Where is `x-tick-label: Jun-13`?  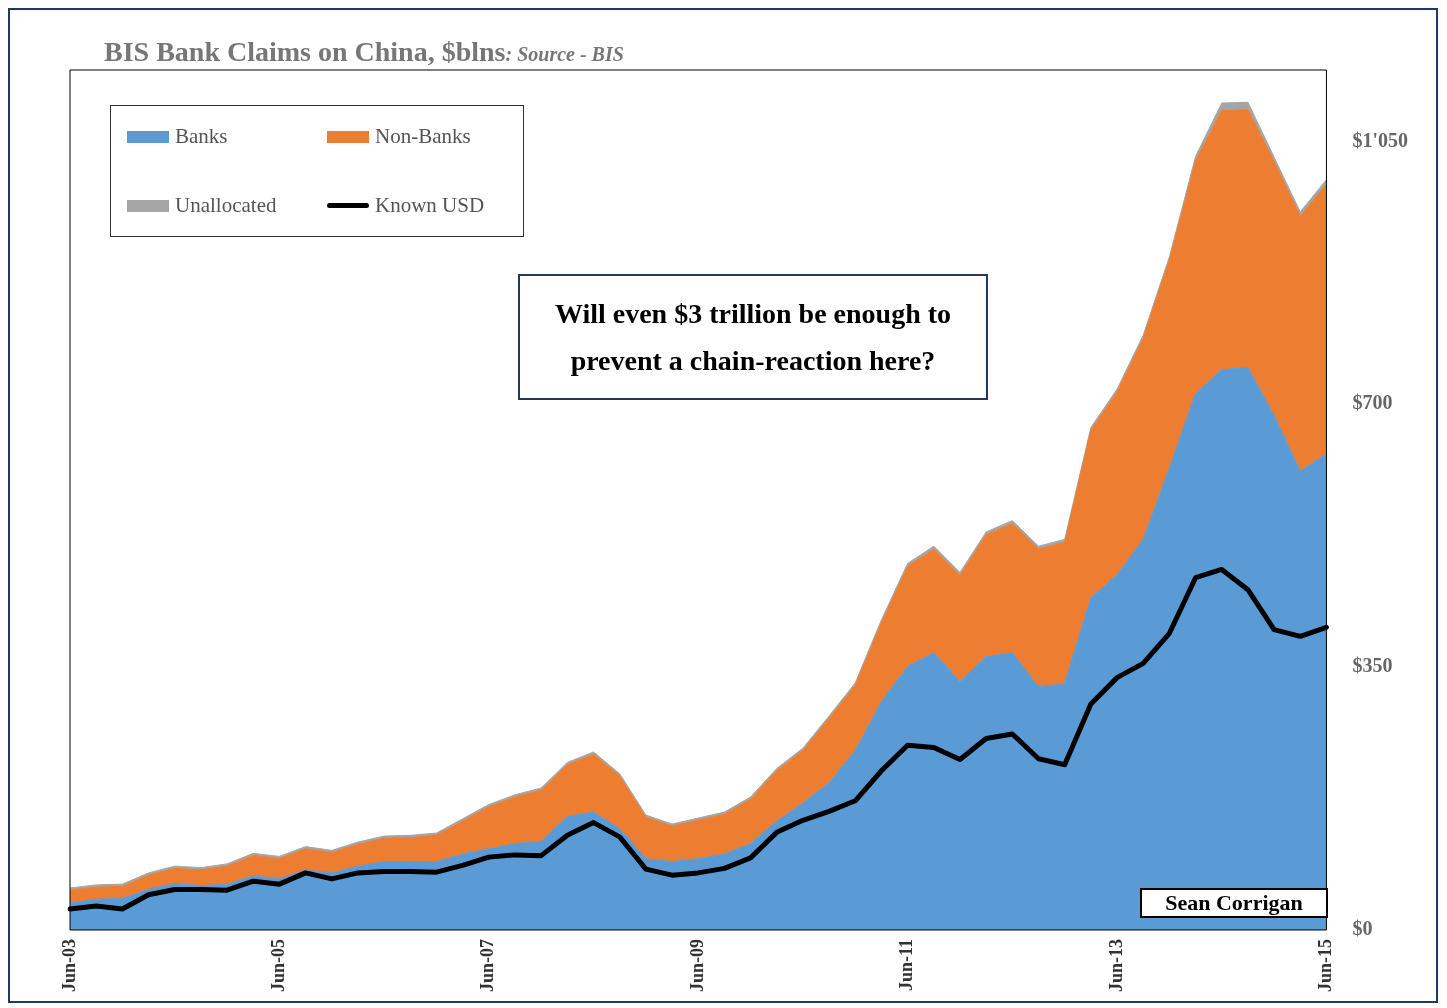
x-tick-label: Jun-13 is located at coordinates (1115, 965).